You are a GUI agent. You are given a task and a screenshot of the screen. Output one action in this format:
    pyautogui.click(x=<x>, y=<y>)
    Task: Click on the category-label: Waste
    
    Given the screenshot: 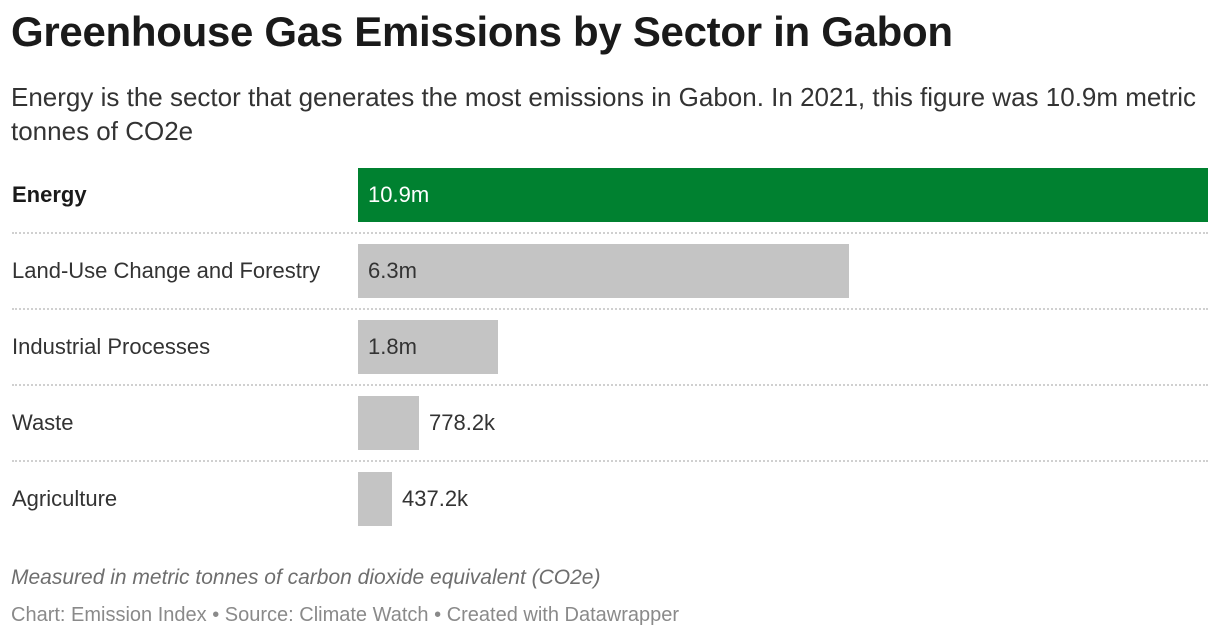 What is the action you would take?
    pyautogui.click(x=43, y=422)
    